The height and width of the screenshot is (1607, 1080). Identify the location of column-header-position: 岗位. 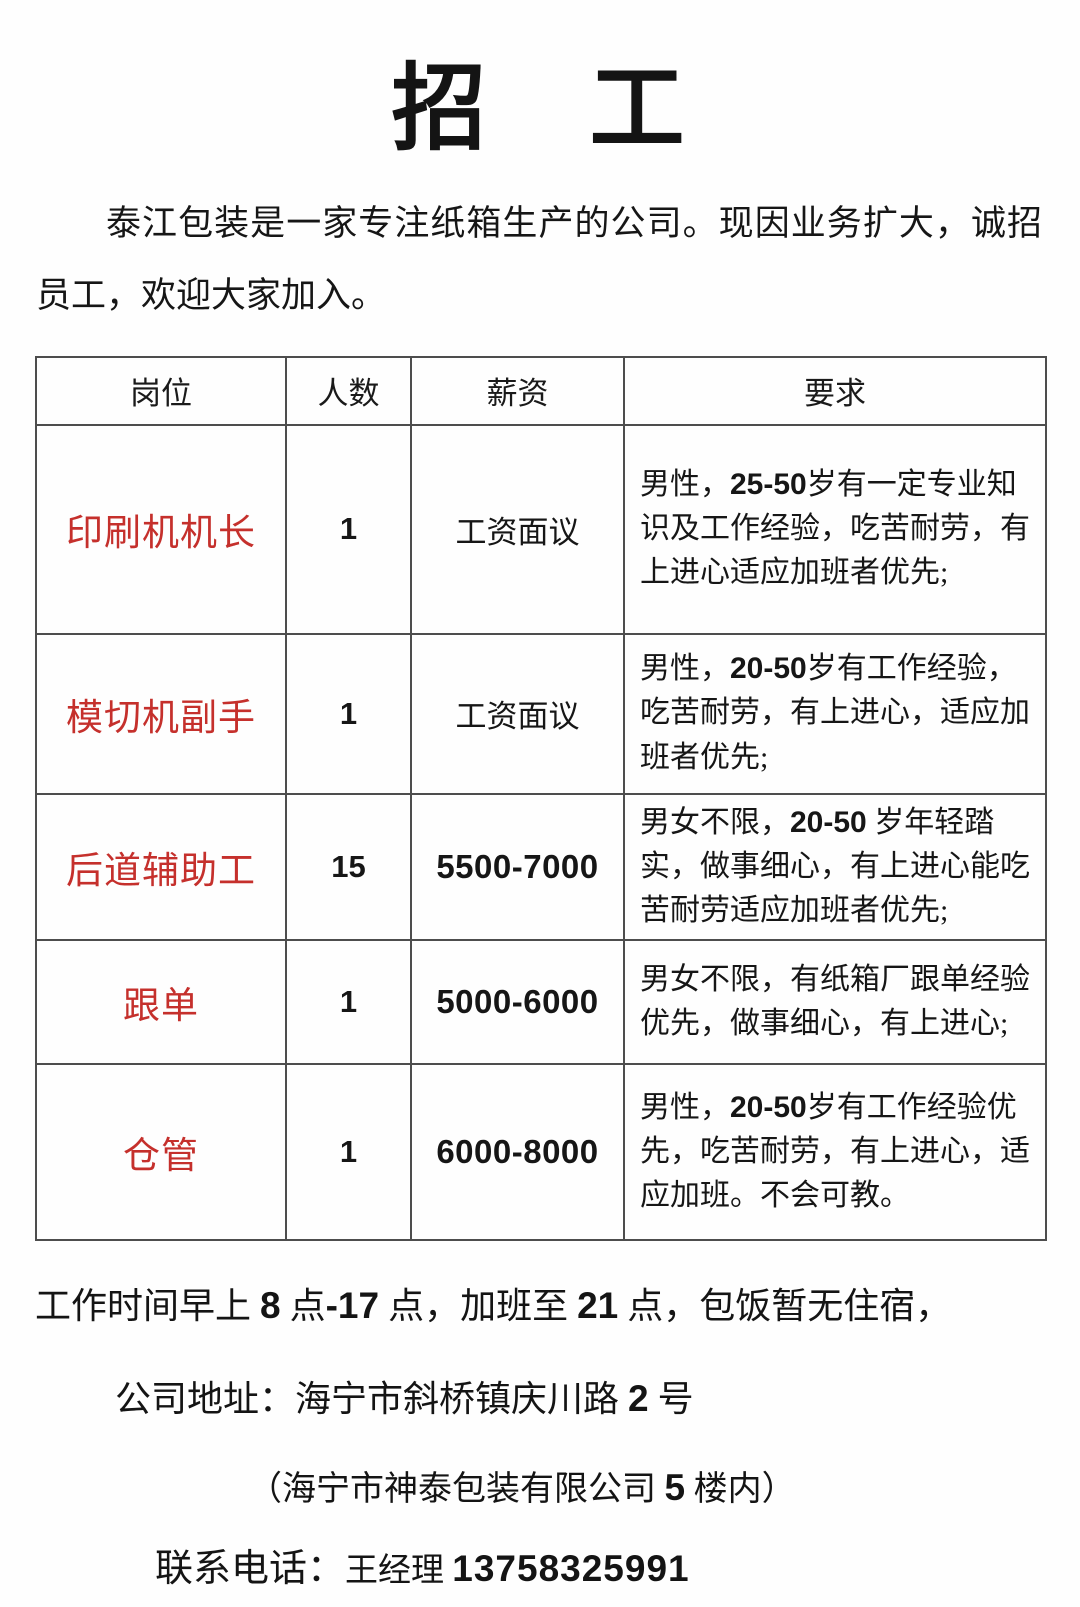
(161, 390).